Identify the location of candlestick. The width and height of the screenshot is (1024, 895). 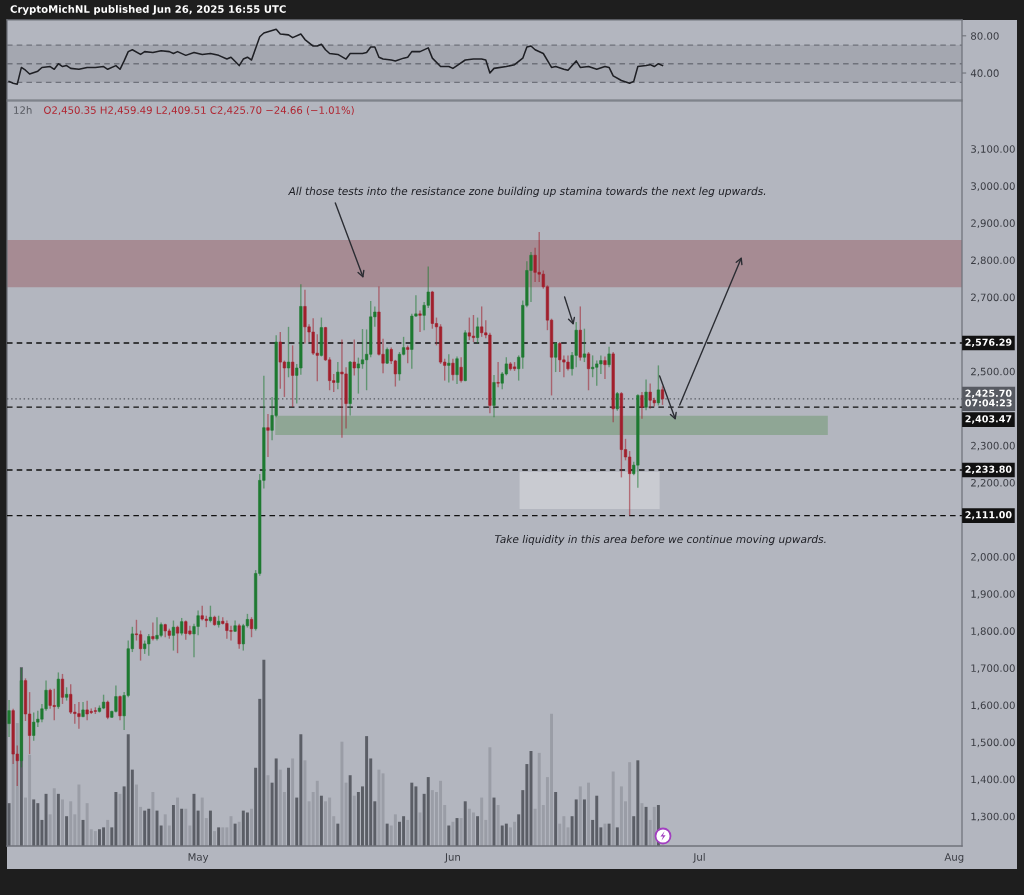
(231, 633).